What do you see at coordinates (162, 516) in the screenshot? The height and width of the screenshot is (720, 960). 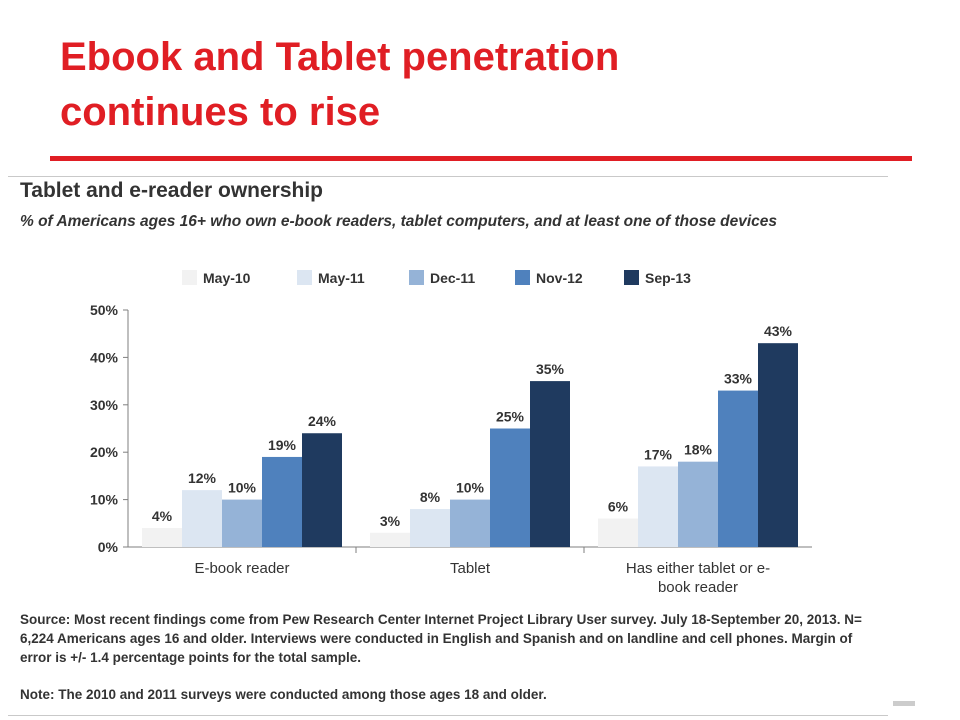 I see `data-label: 4%` at bounding box center [162, 516].